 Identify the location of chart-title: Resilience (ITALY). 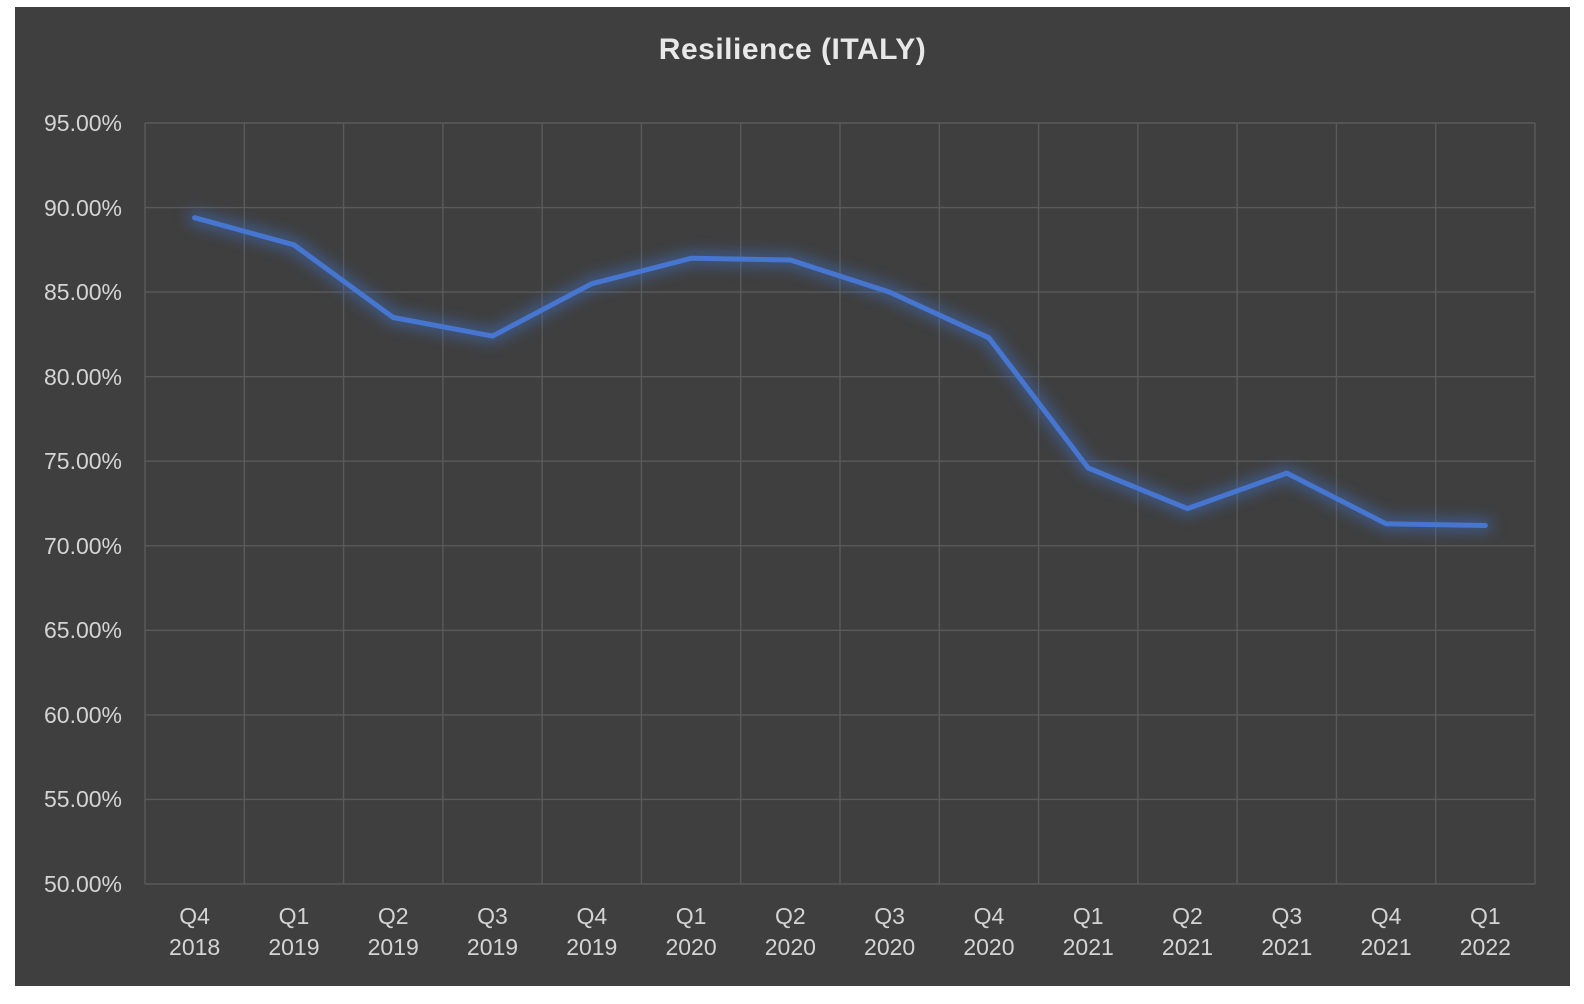
(792, 49).